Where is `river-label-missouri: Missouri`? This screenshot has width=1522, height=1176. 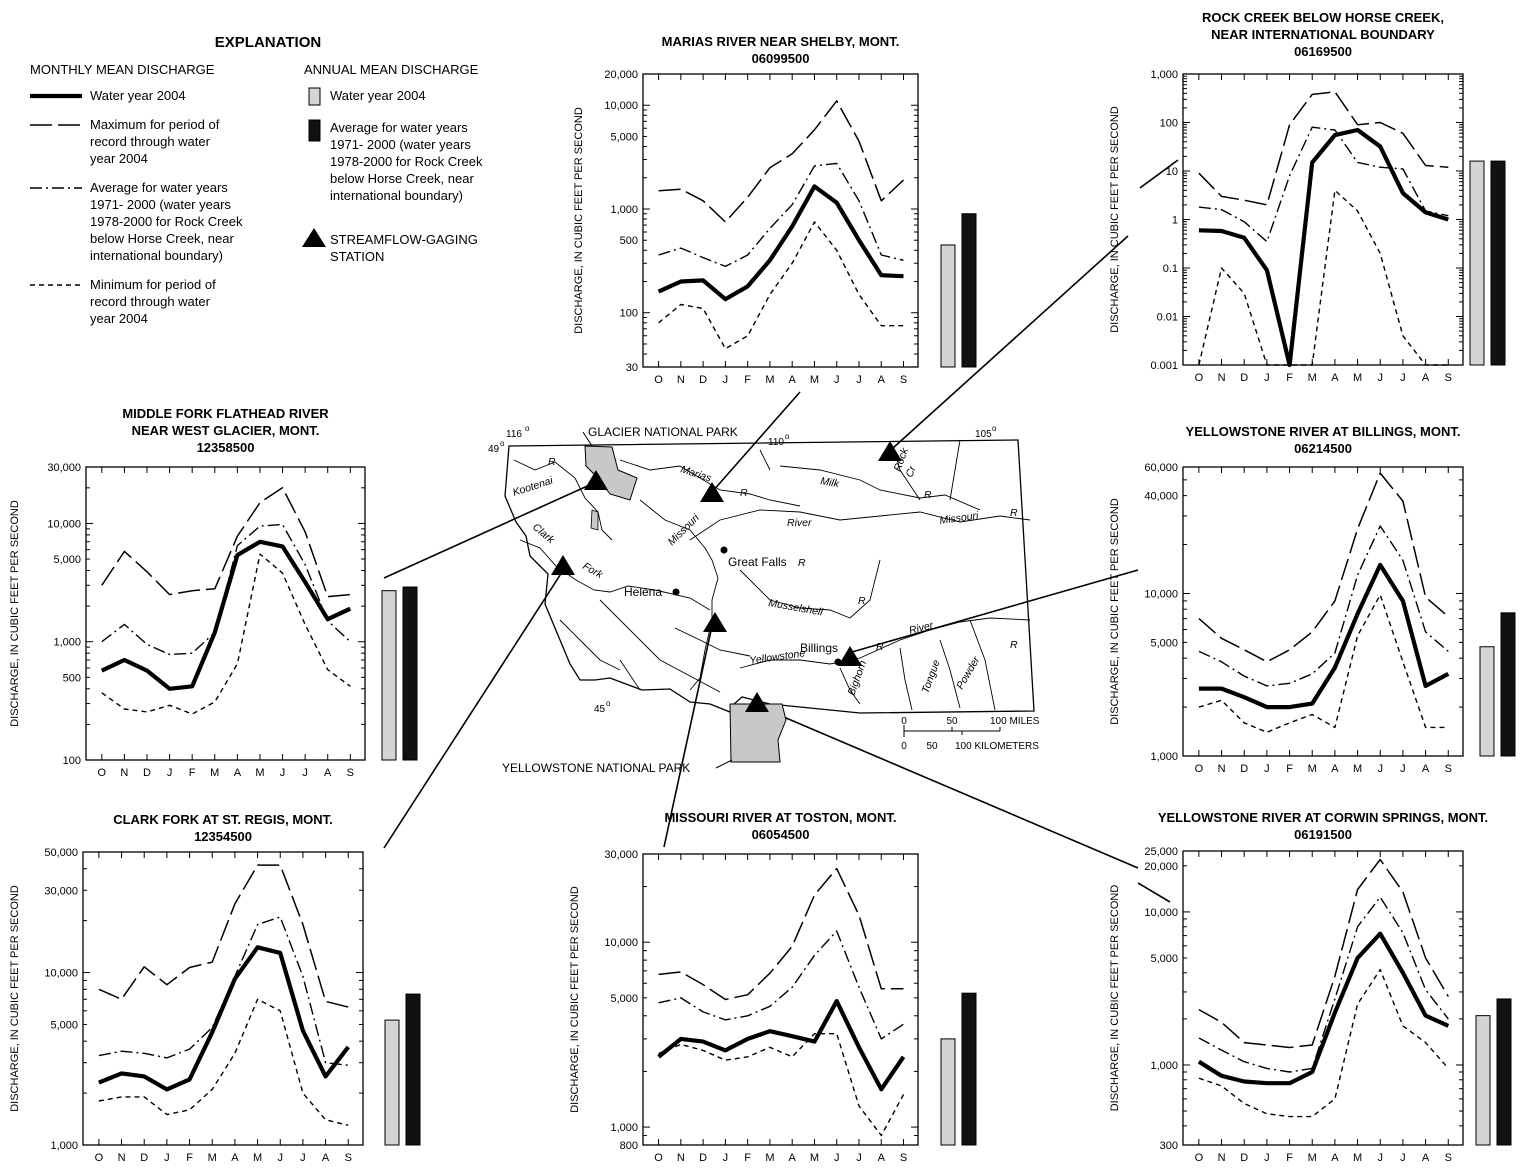 river-label-missouri: Missouri is located at coordinates (959, 518).